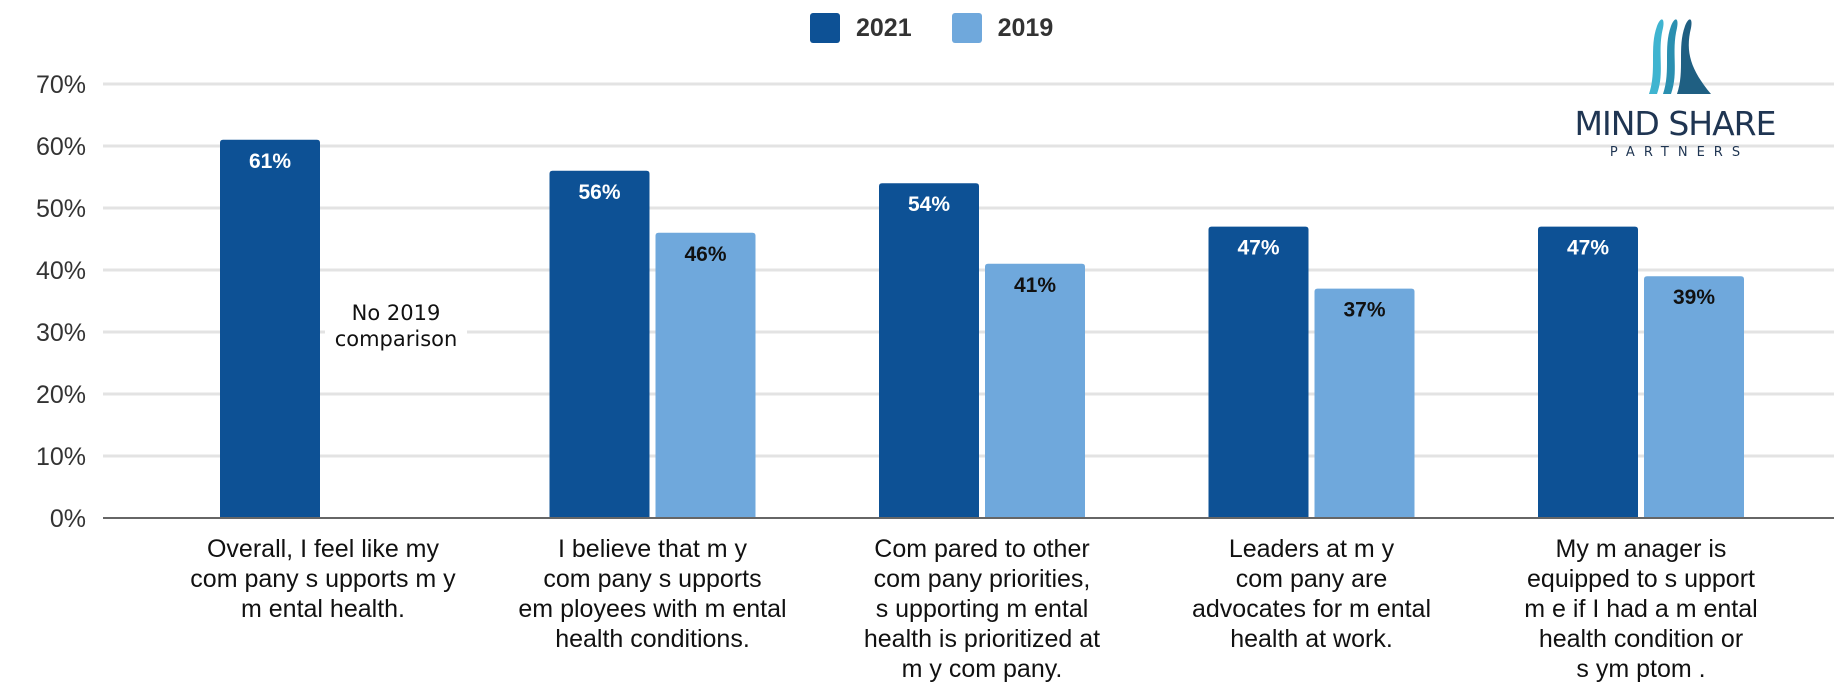  Describe the element at coordinates (270, 161) in the screenshot. I see `data-label-2021: 61%` at that location.